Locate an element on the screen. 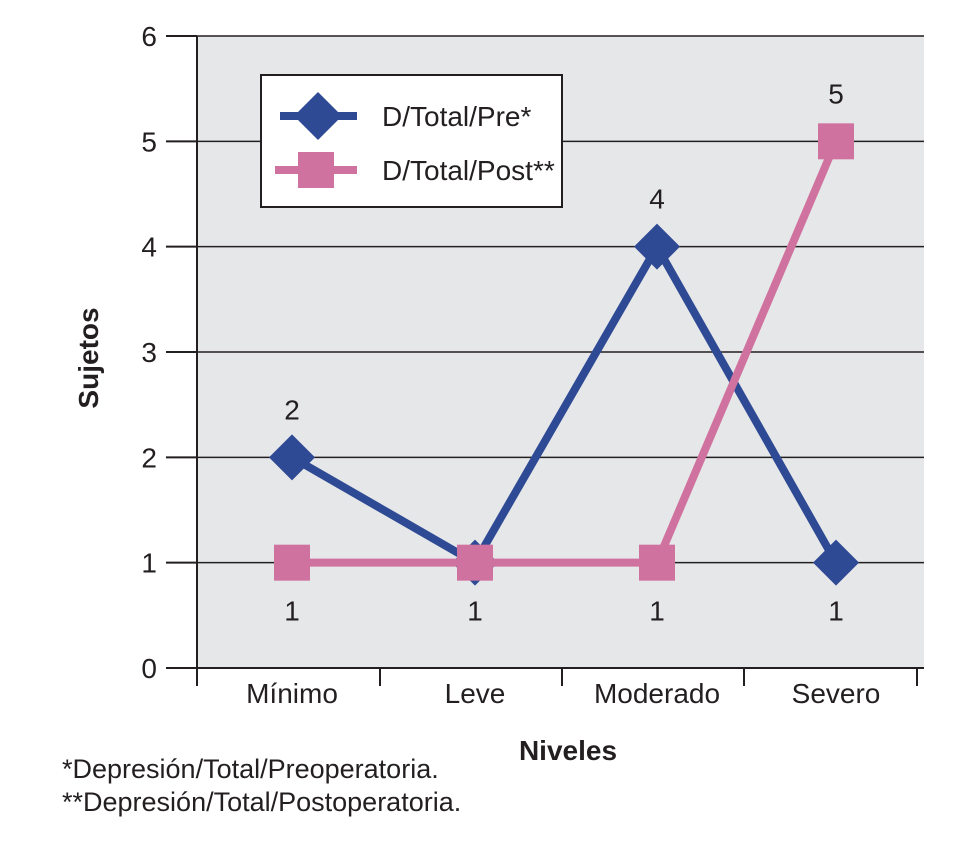  y-tick-label-3: 3 is located at coordinates (149, 352).